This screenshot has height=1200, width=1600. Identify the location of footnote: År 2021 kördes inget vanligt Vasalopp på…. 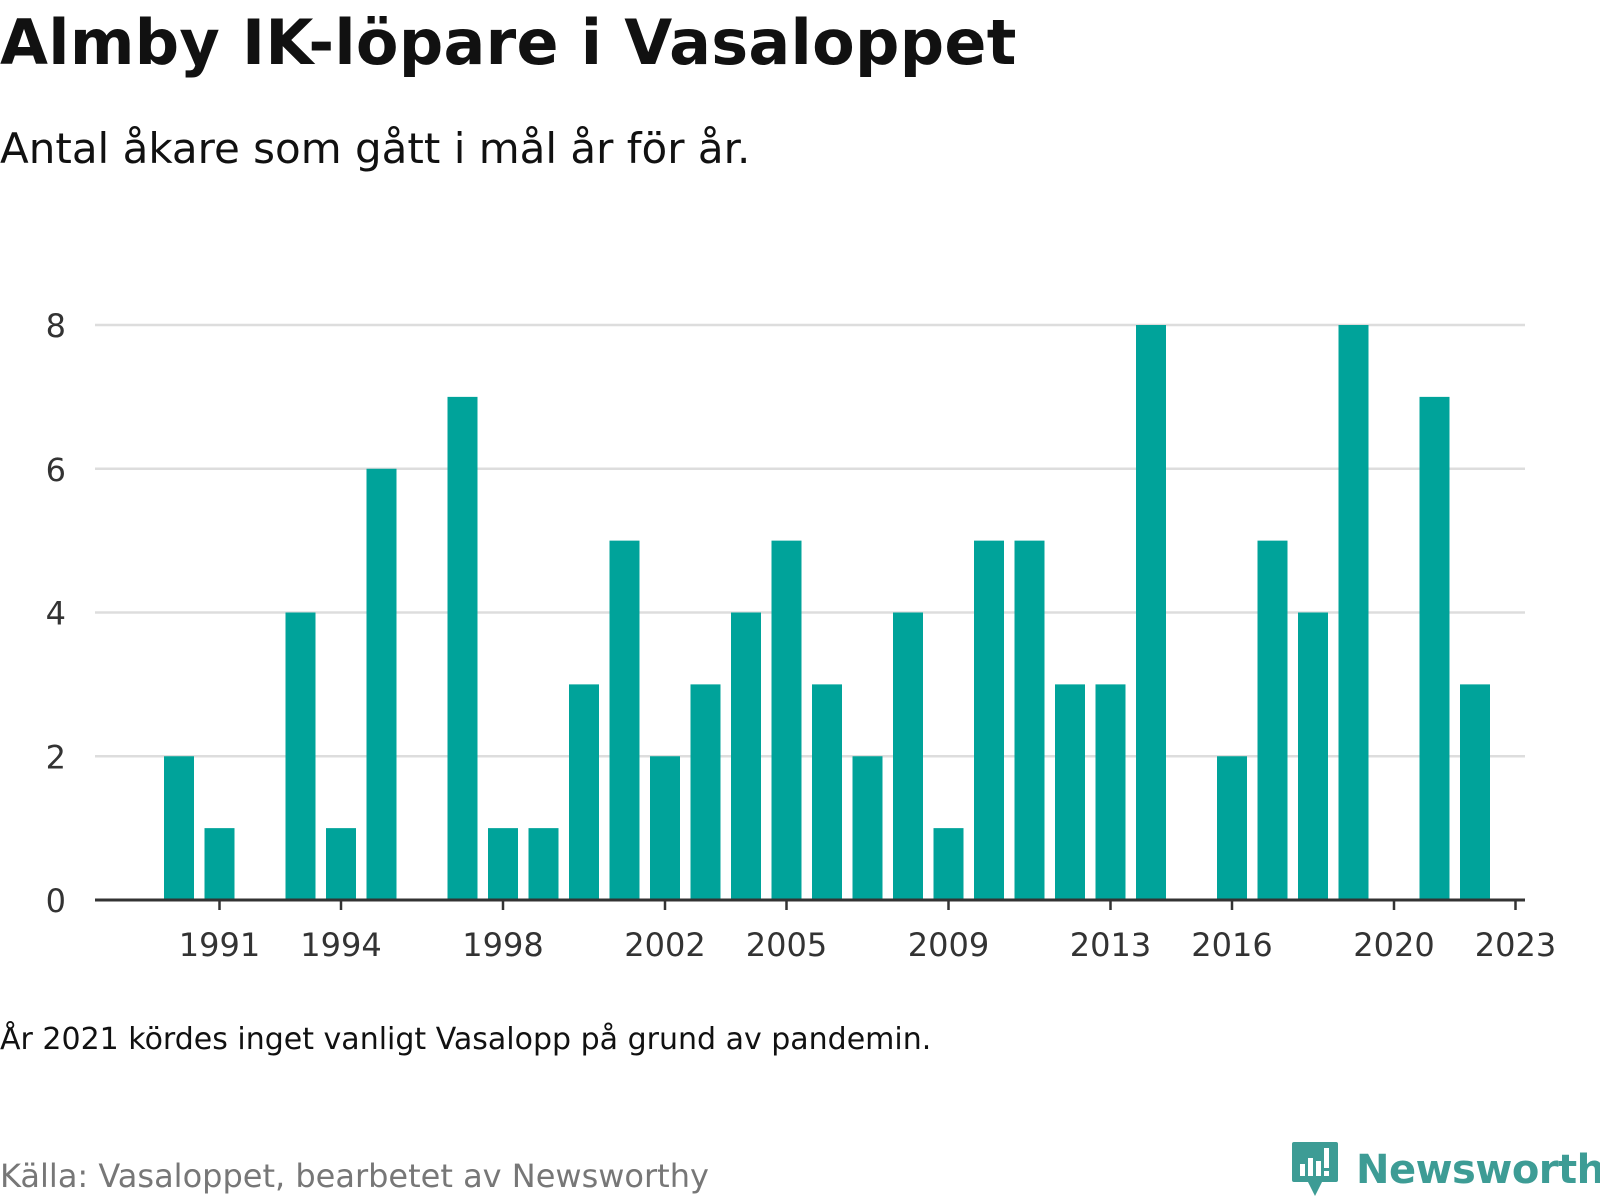
(466, 1039).